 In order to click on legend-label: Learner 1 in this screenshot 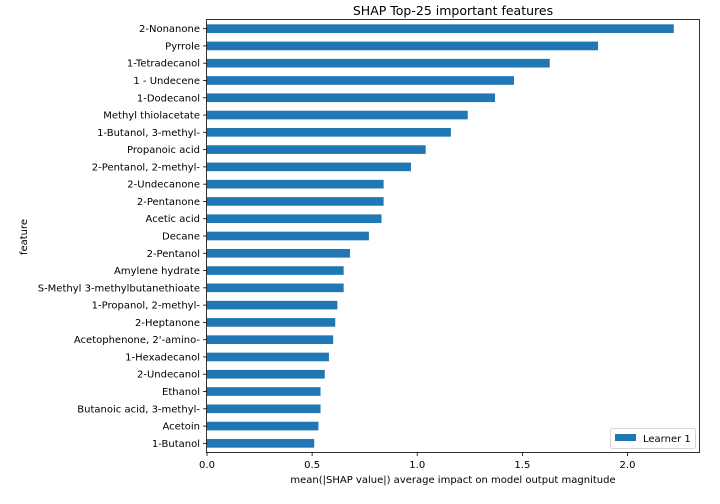, I will do `click(667, 439)`.